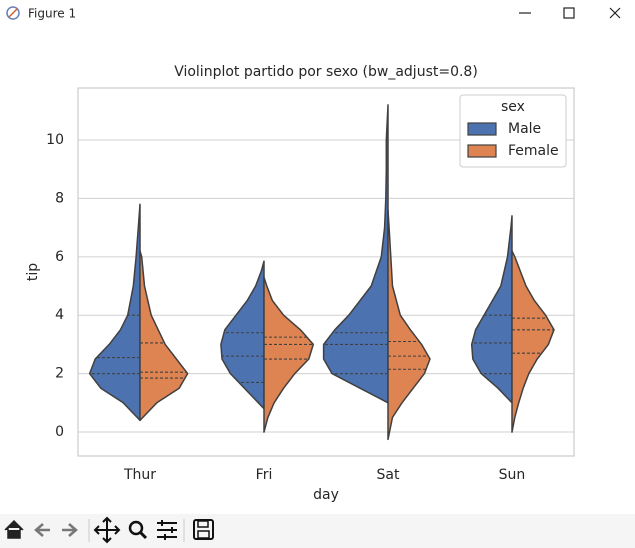  What do you see at coordinates (42, 530) in the screenshot?
I see `back-button` at bounding box center [42, 530].